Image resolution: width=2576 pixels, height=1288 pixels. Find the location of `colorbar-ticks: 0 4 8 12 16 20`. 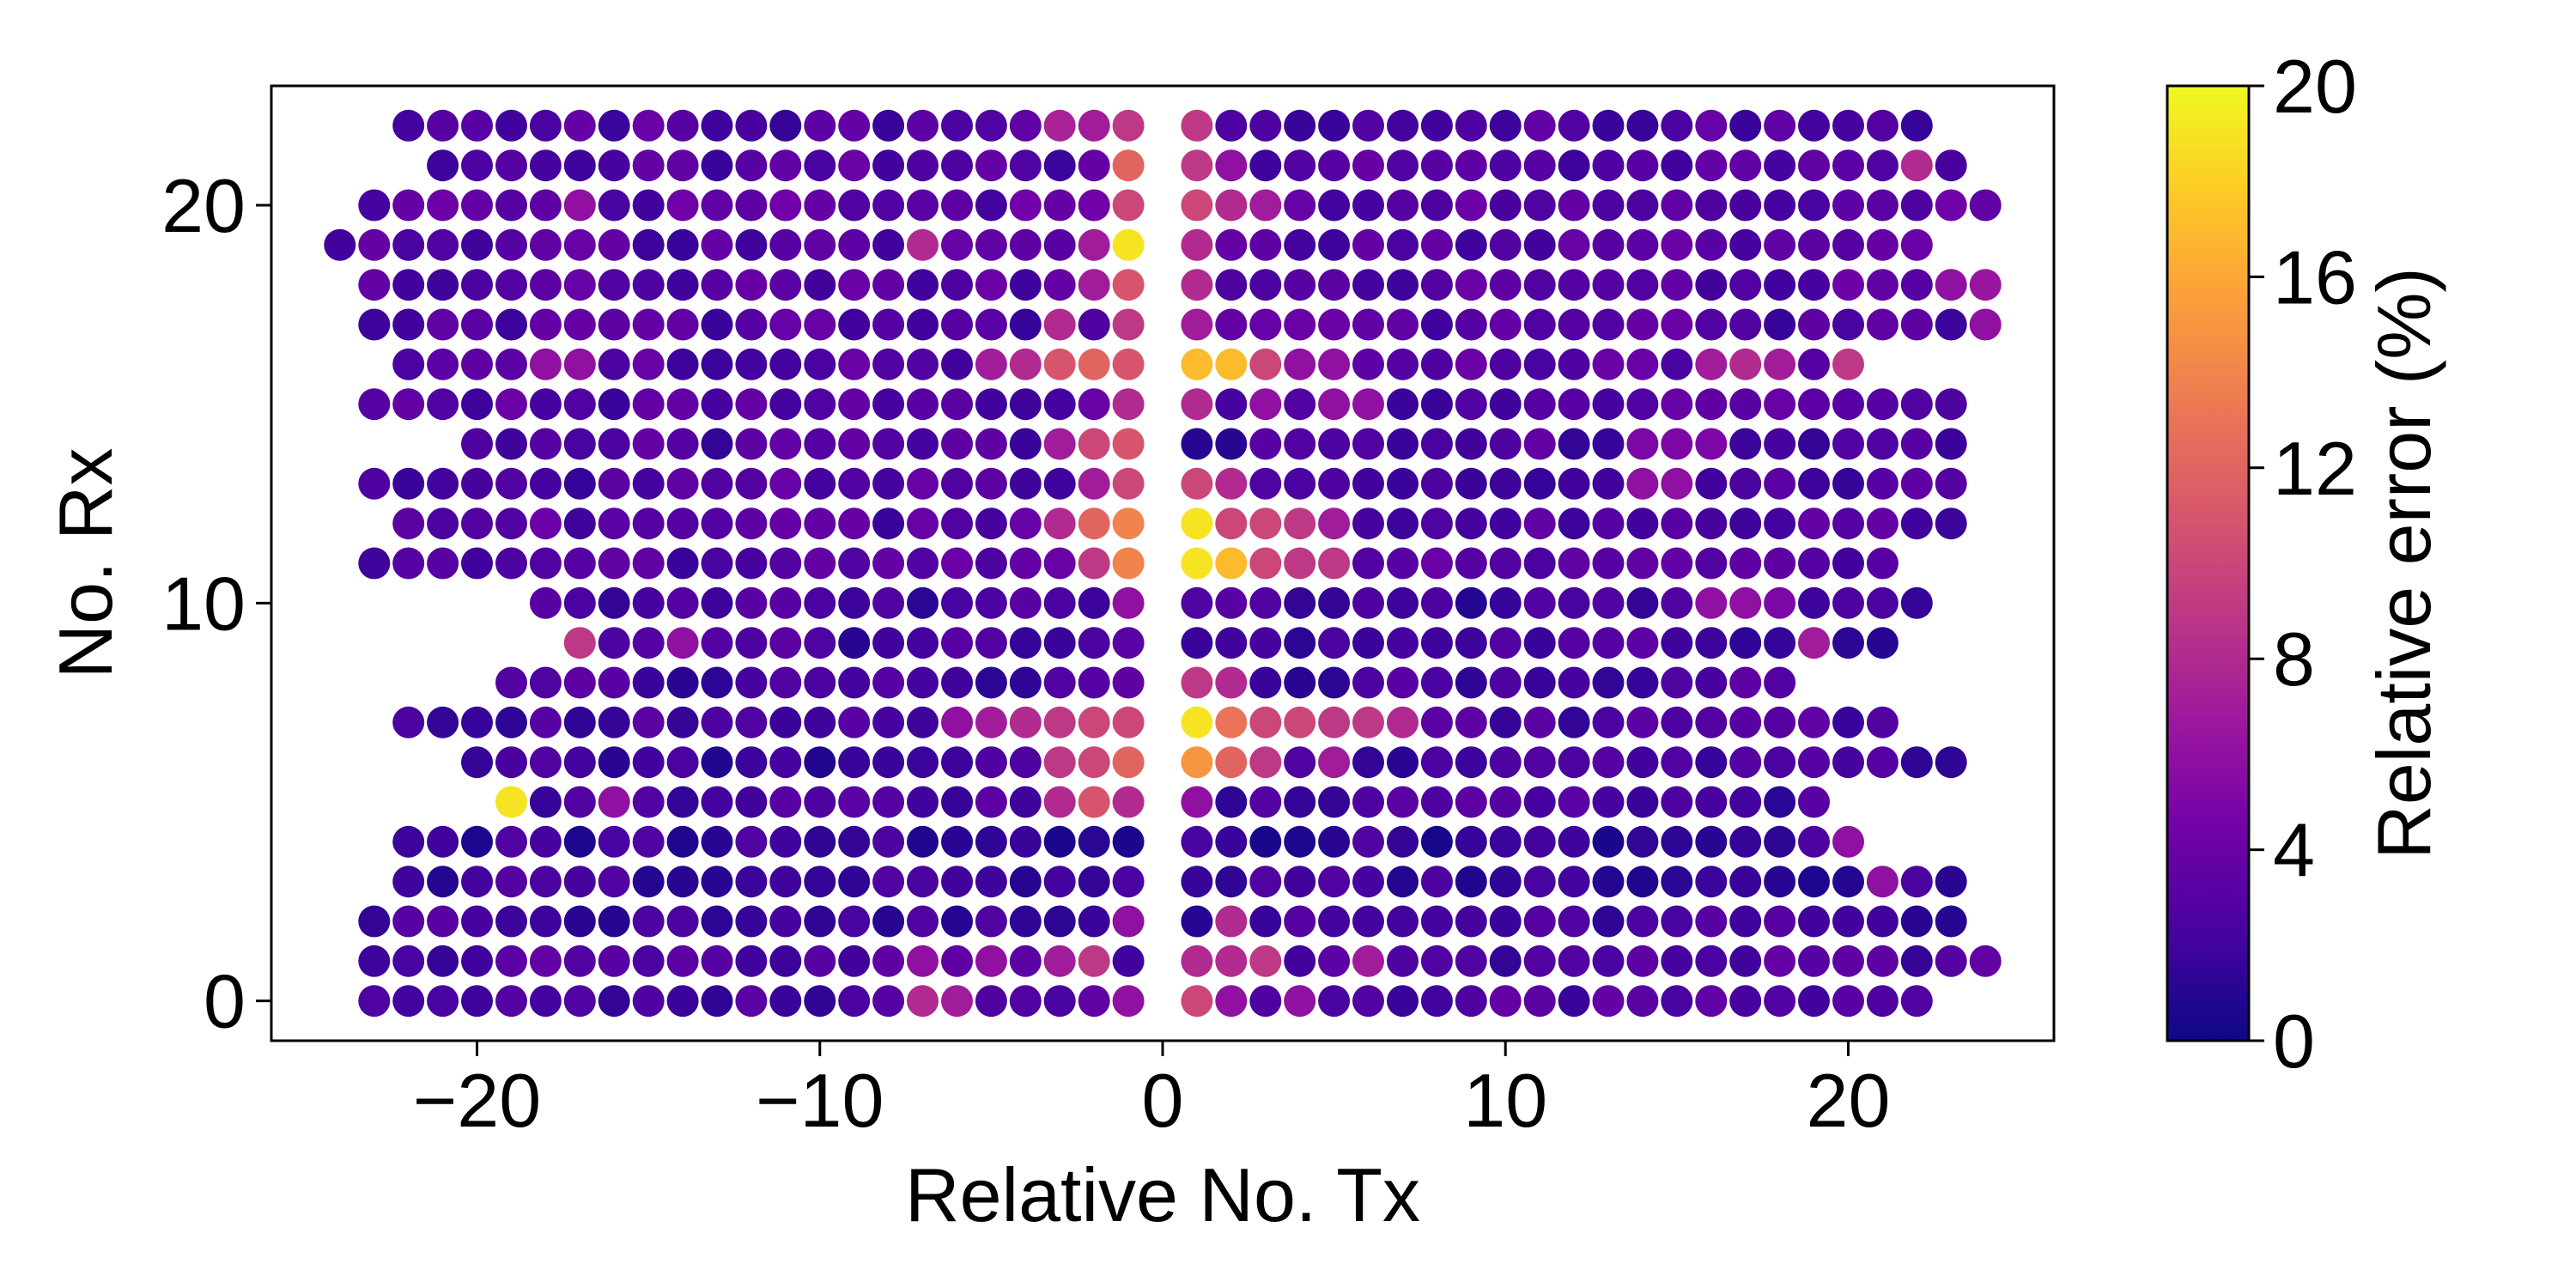

colorbar-ticks: 0 4 8 12 16 20 is located at coordinates (2303, 564).